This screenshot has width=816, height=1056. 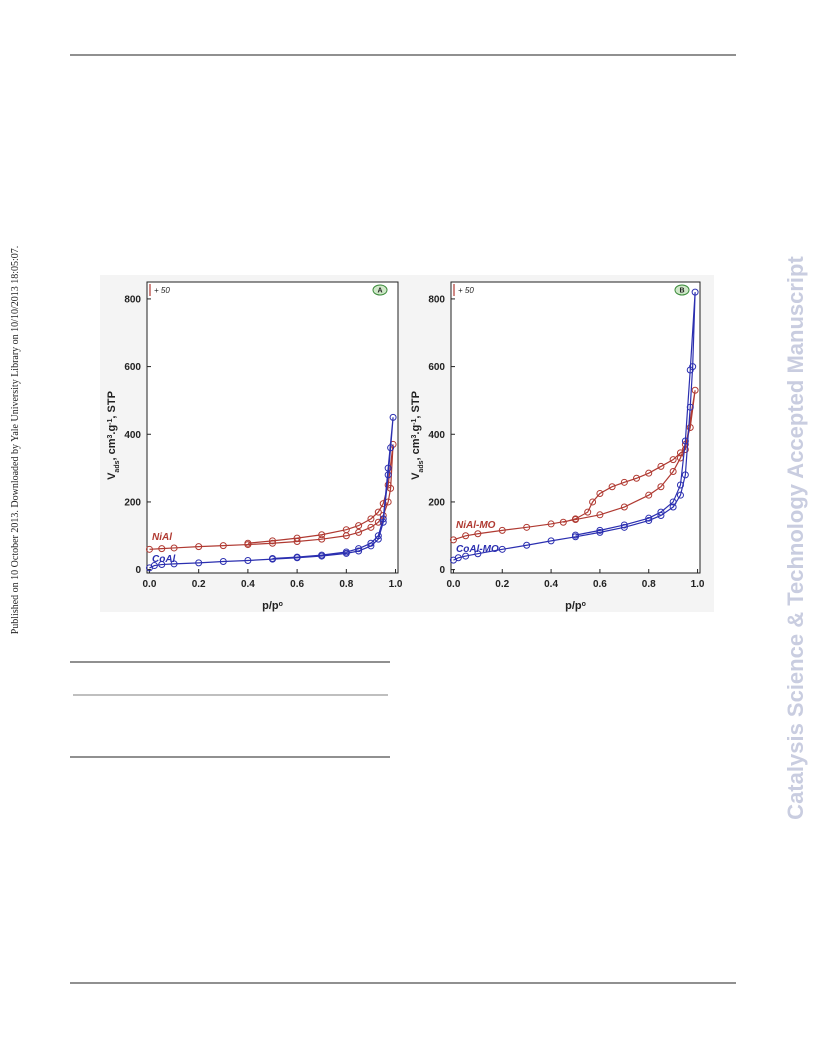 I want to click on x-tick-label: 1.0, so click(x=396, y=584).